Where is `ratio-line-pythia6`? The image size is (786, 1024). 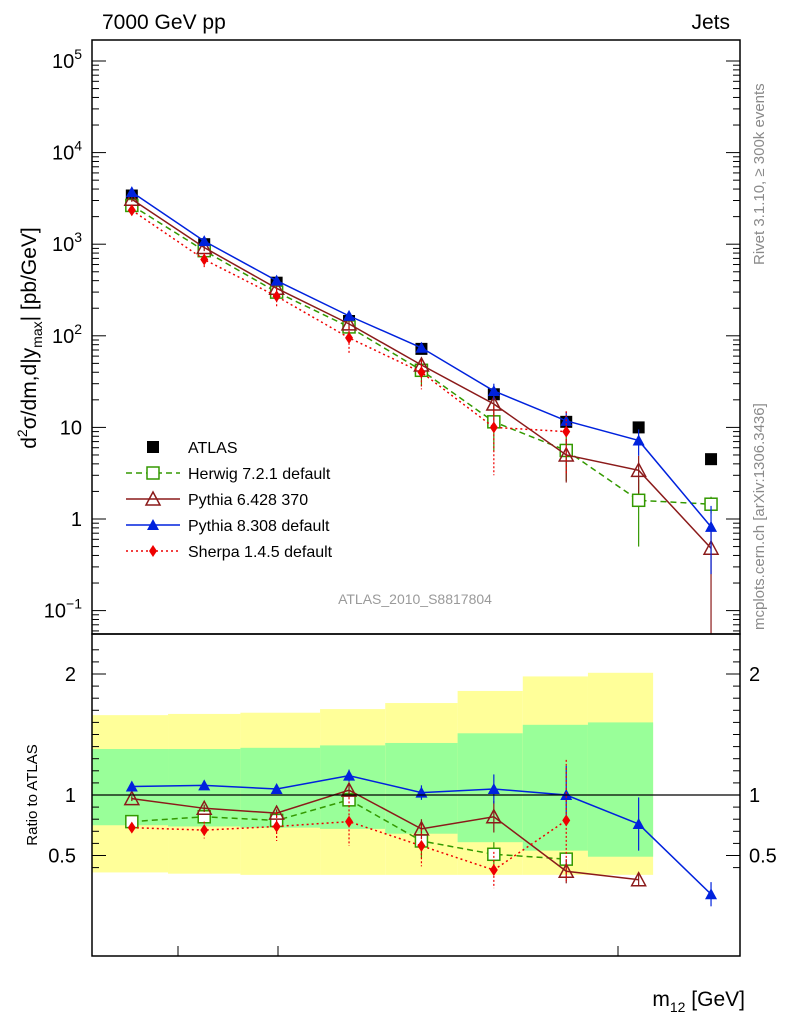 ratio-line-pythia6 is located at coordinates (385, 835).